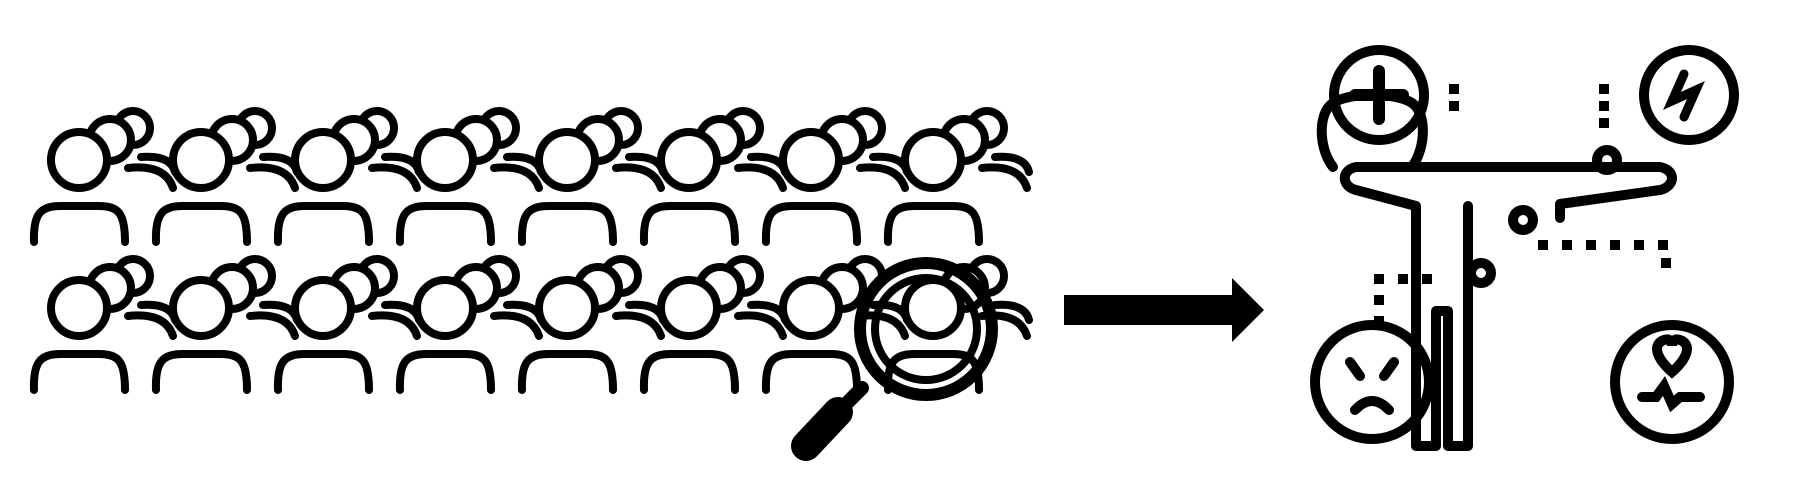 This screenshot has height=497, width=1811. I want to click on magnifying-glass-icon, so click(894, 359).